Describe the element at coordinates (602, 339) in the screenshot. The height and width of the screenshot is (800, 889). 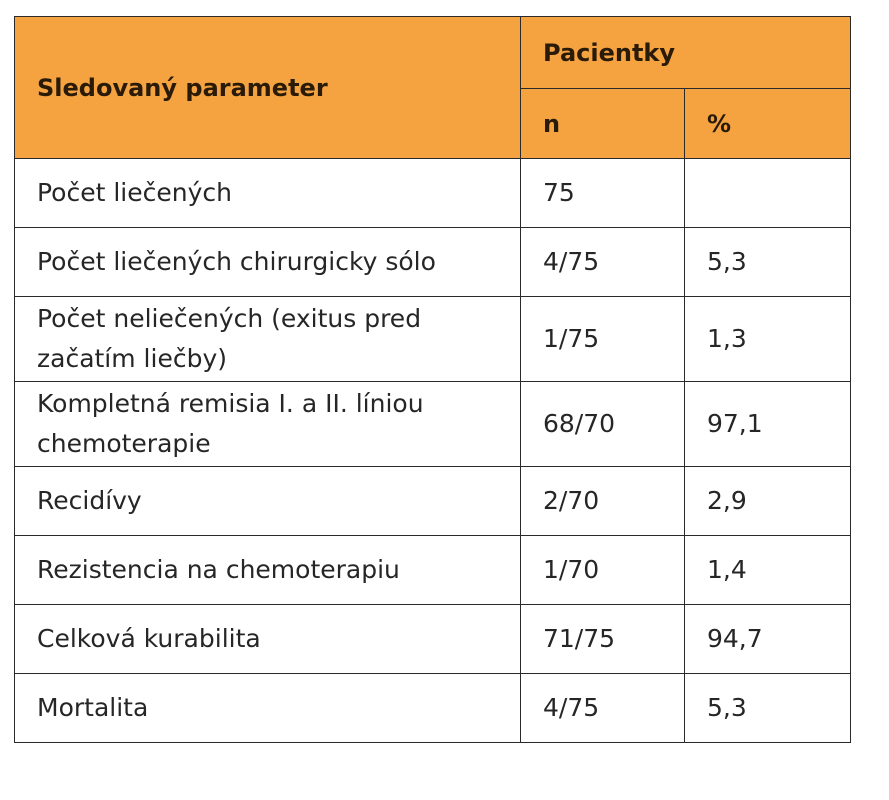
I see `row-n: 1/75` at that location.